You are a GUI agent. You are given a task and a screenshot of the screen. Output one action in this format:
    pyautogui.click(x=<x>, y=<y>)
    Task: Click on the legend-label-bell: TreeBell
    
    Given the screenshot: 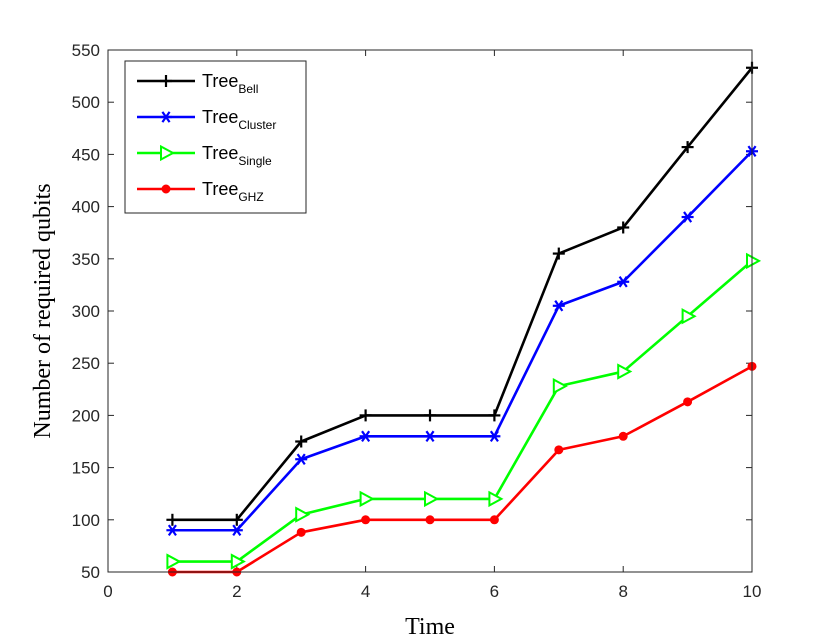 What is the action you would take?
    pyautogui.click(x=230, y=83)
    